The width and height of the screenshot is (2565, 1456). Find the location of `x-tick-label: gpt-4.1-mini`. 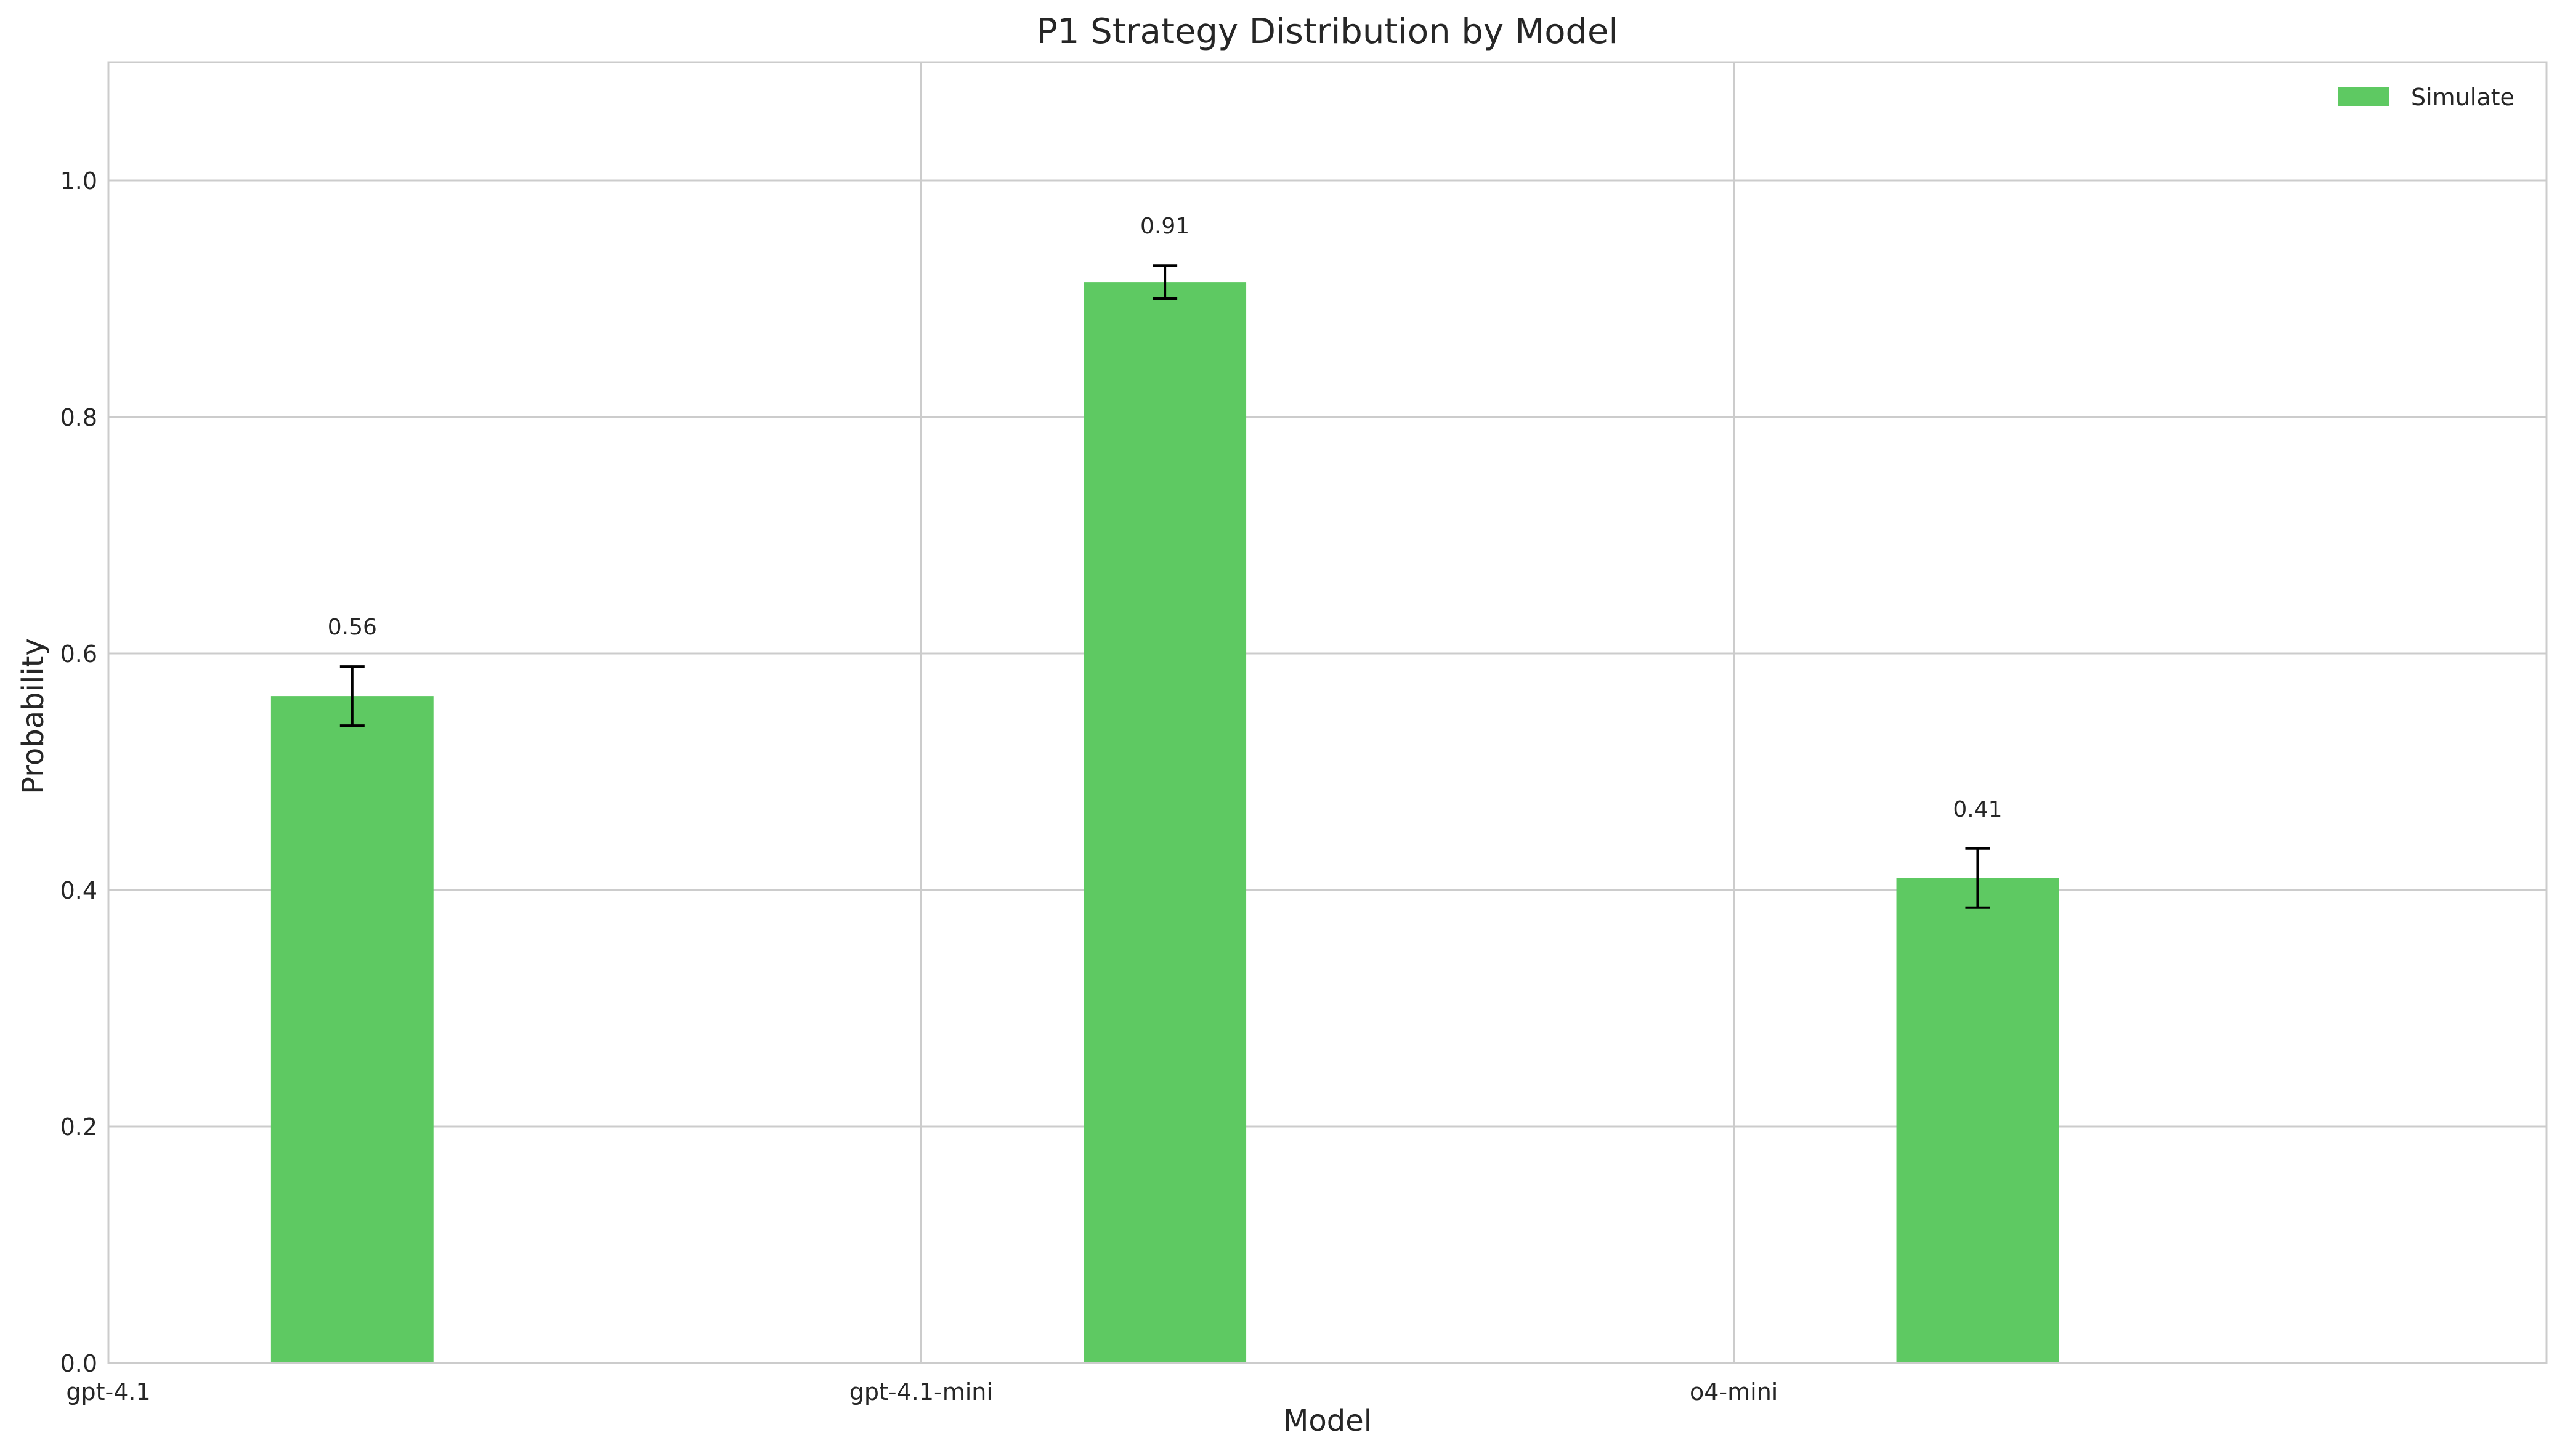

x-tick-label: gpt-4.1-mini is located at coordinates (921, 1392).